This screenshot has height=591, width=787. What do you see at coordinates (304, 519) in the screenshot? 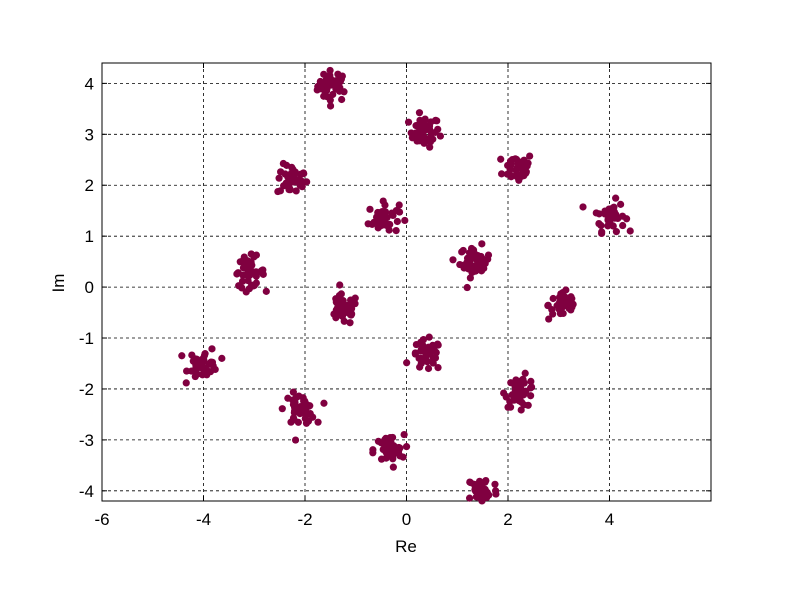
I see `x-tick-label: -2` at bounding box center [304, 519].